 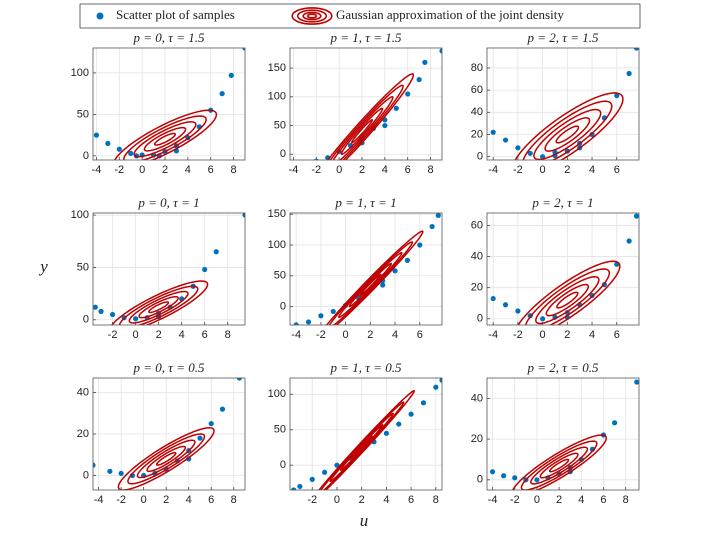 What do you see at coordinates (169, 37) in the screenshot?
I see `subplot-title: p = 0, τ = 1.5` at bounding box center [169, 37].